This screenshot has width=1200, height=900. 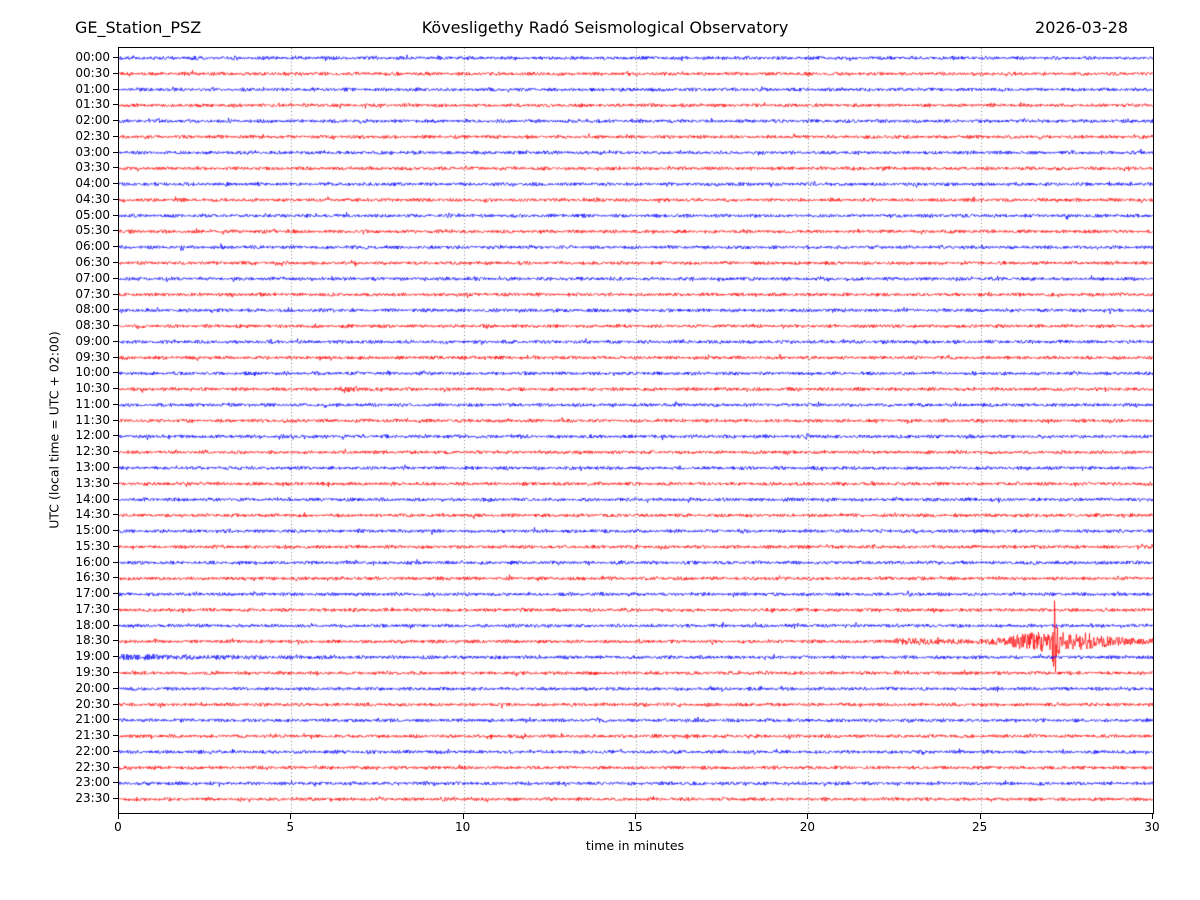 What do you see at coordinates (54, 430) in the screenshot?
I see `y-axis-title: UTC (local time = UTC + 02:00)` at bounding box center [54, 430].